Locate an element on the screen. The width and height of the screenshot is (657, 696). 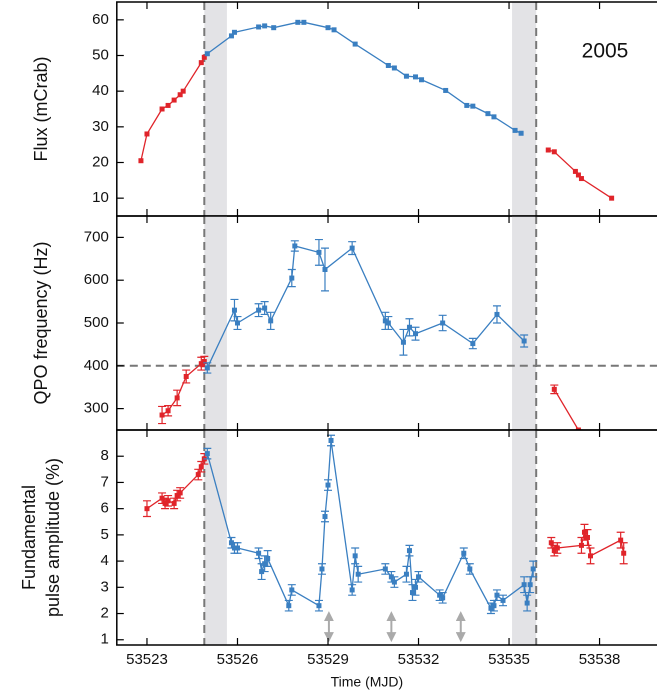
x-tick-label: 53523 is located at coordinates (147, 659).